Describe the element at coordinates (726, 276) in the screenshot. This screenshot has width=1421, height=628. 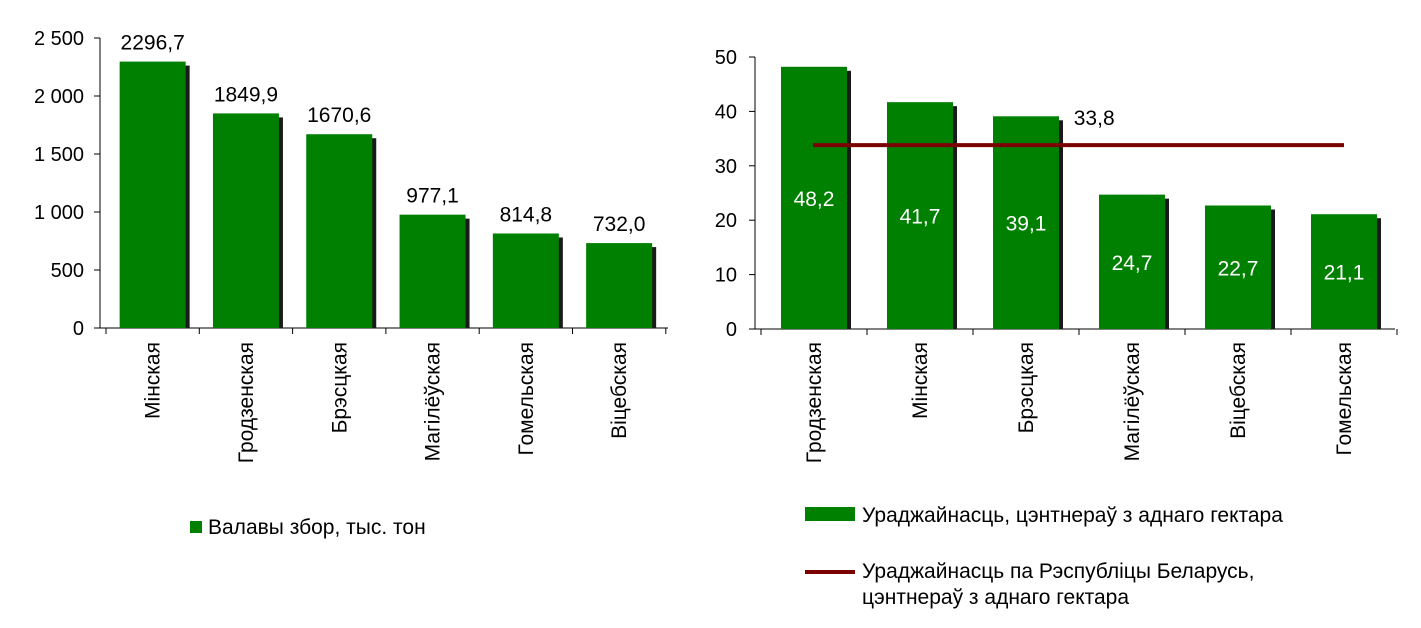
I see `y-tick-label: 10` at that location.